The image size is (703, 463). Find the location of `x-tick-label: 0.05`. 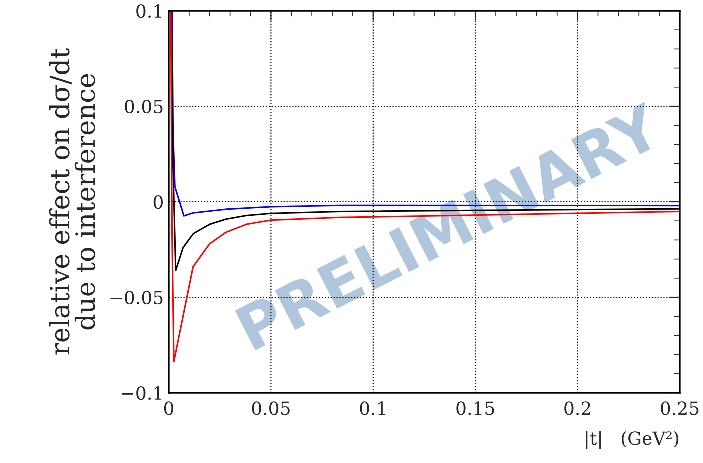

x-tick-label: 0.05 is located at coordinates (271, 409).